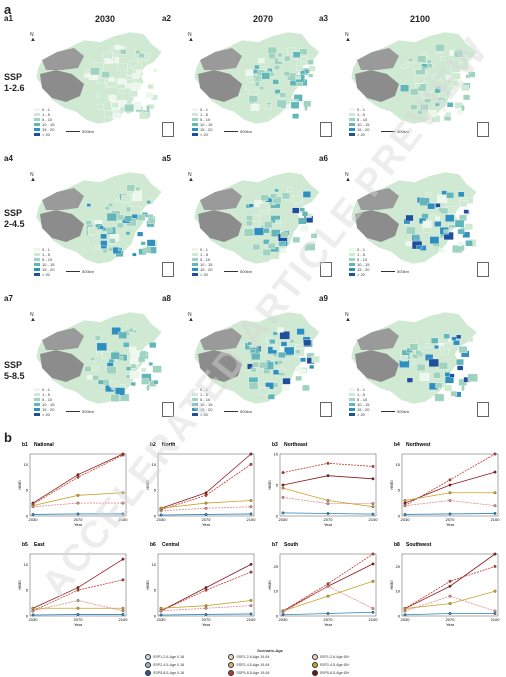 The width and height of the screenshot is (506, 677). What do you see at coordinates (202, 119) in the screenshot?
I see `map-legend-item: 5 - 10` at bounding box center [202, 119].